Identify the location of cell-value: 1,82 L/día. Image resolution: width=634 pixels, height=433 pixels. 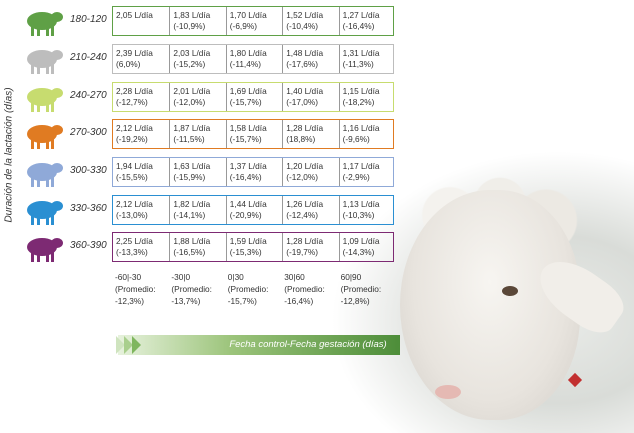
(192, 204).